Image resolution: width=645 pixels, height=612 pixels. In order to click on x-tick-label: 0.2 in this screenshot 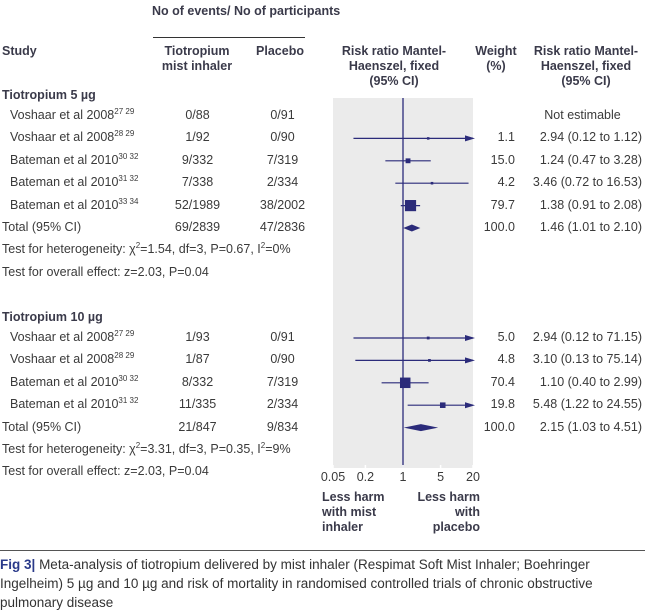, I will do `click(365, 477)`.